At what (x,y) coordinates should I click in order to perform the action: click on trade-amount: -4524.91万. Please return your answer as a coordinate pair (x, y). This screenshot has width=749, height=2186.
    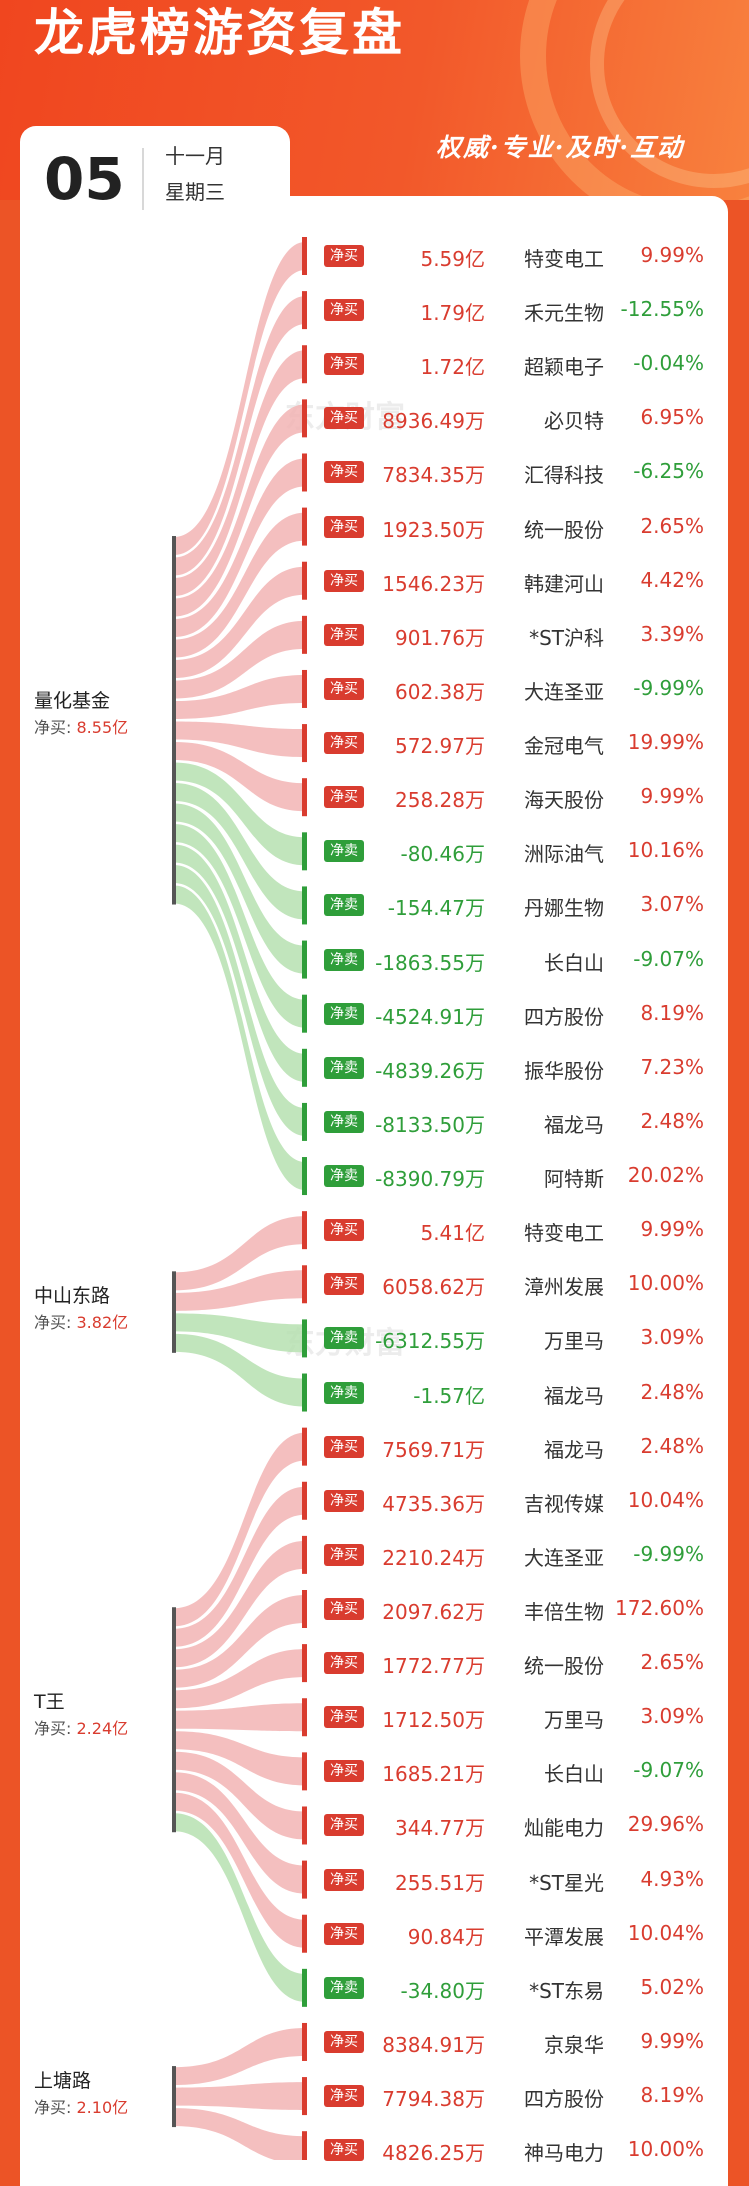
    Looking at the image, I should click on (430, 1016).